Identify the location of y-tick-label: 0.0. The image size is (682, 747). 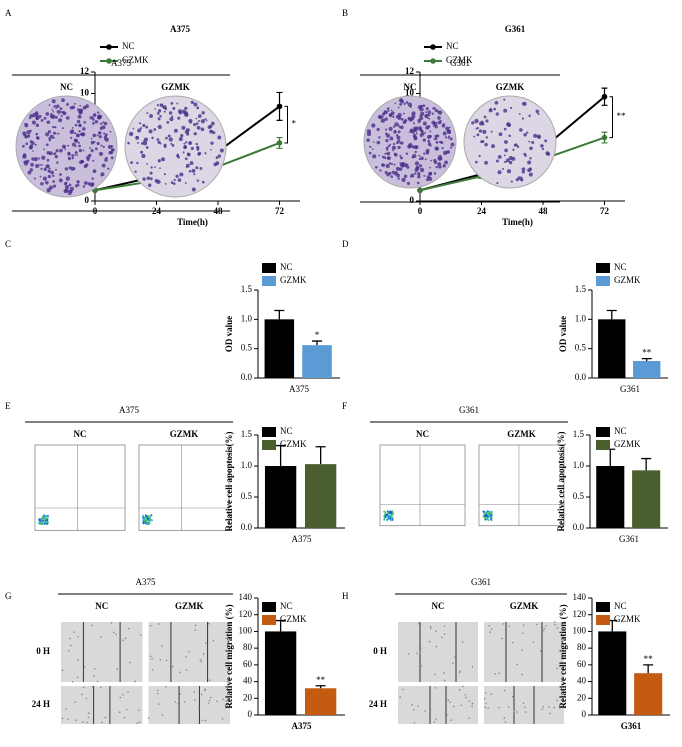
(579, 527).